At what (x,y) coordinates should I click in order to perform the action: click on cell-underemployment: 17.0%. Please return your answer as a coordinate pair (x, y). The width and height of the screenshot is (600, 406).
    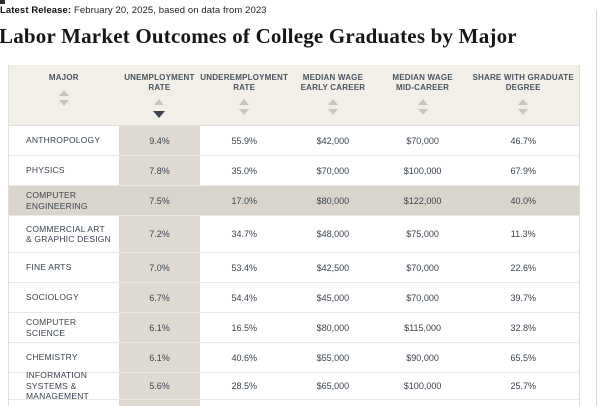
    Looking at the image, I should click on (244, 200).